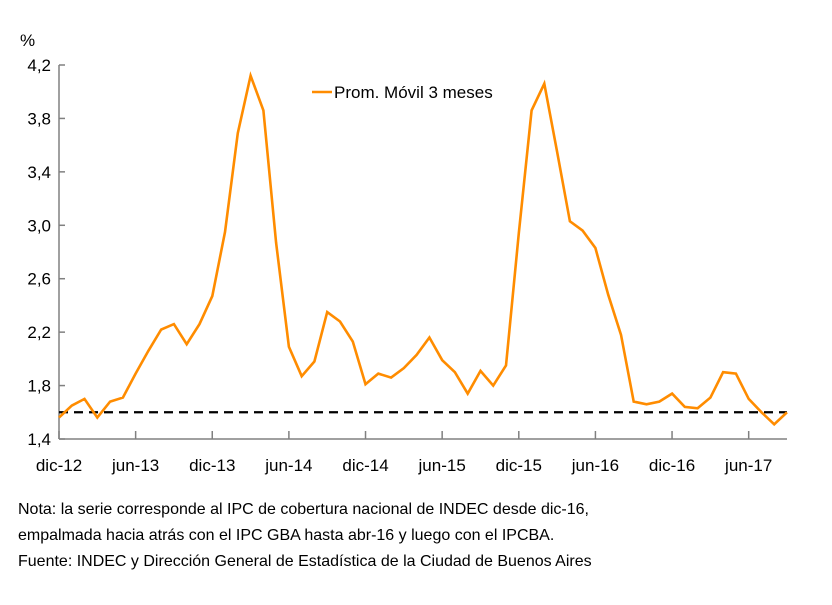 This screenshot has height=605, width=832. What do you see at coordinates (288, 465) in the screenshot?
I see `x-tick-label: jun-14` at bounding box center [288, 465].